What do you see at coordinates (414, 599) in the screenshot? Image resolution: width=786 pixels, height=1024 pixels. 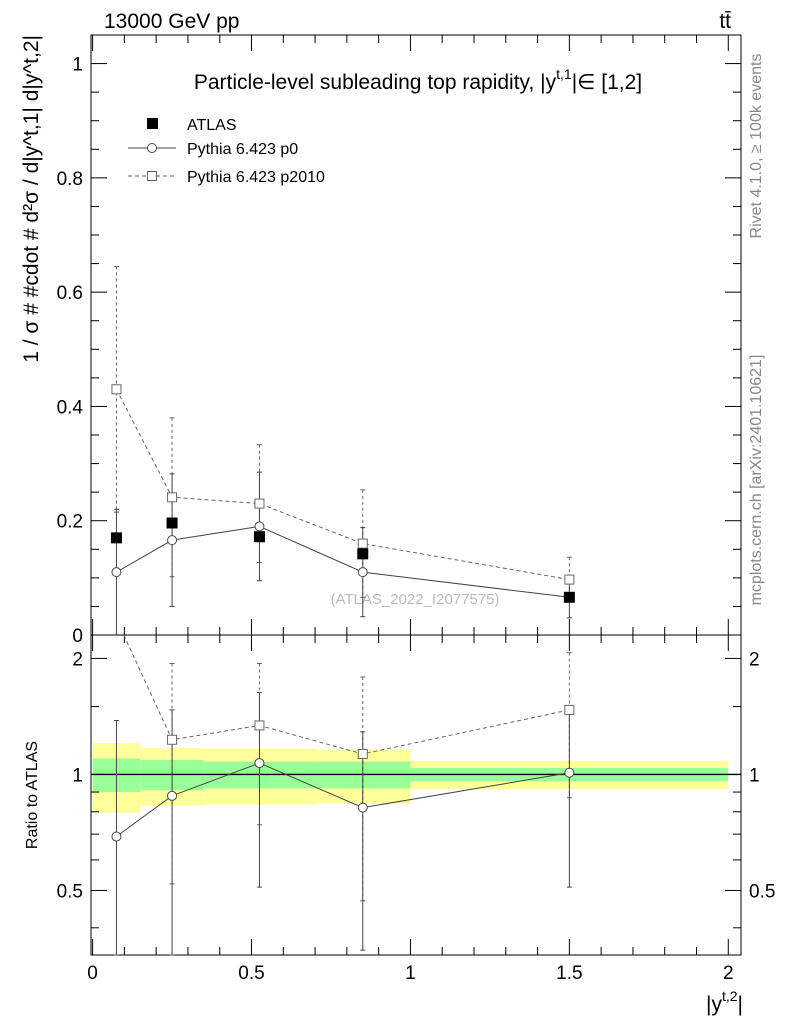 I see `watermark: (ATLAS_2022_I2077575)` at bounding box center [414, 599].